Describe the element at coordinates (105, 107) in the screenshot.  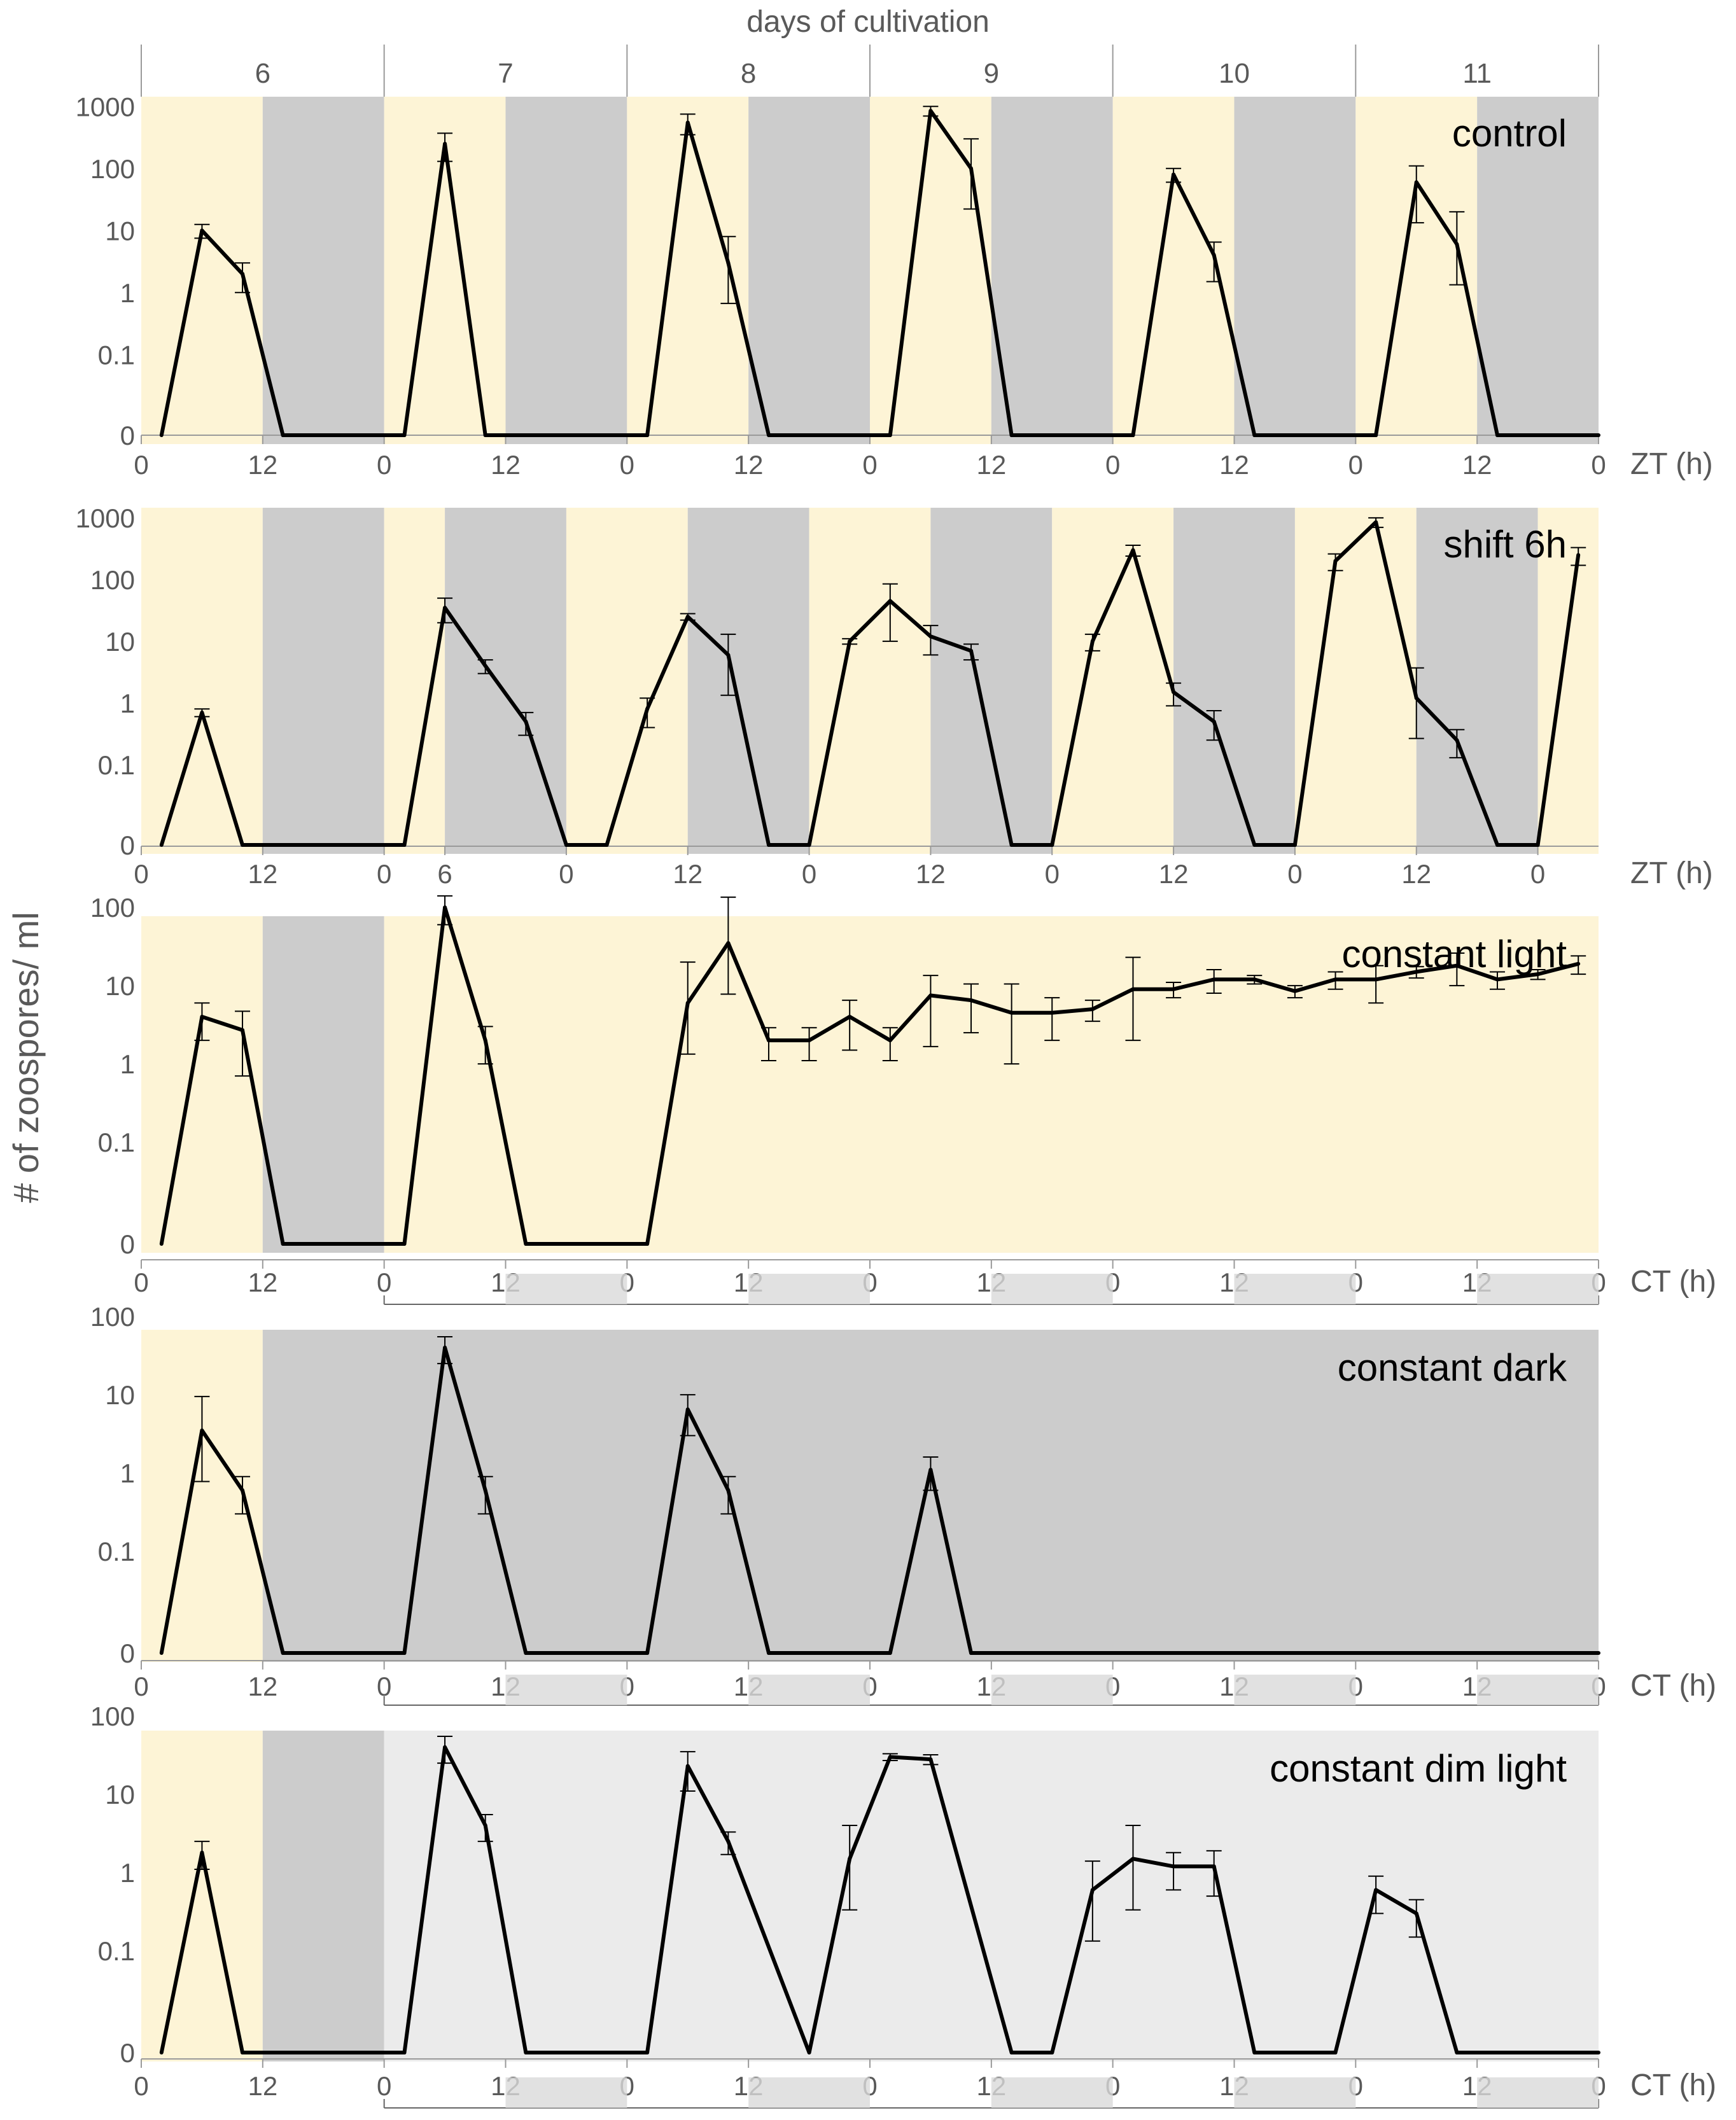
I see `y-tick-label: 1000` at that location.